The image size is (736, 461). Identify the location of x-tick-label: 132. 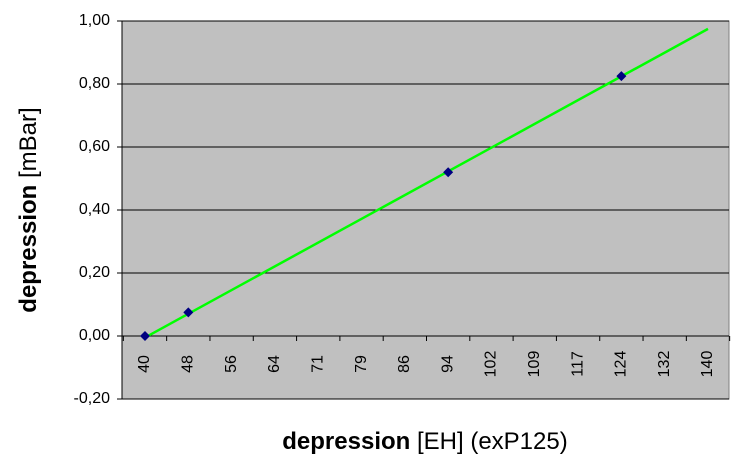
(664, 364).